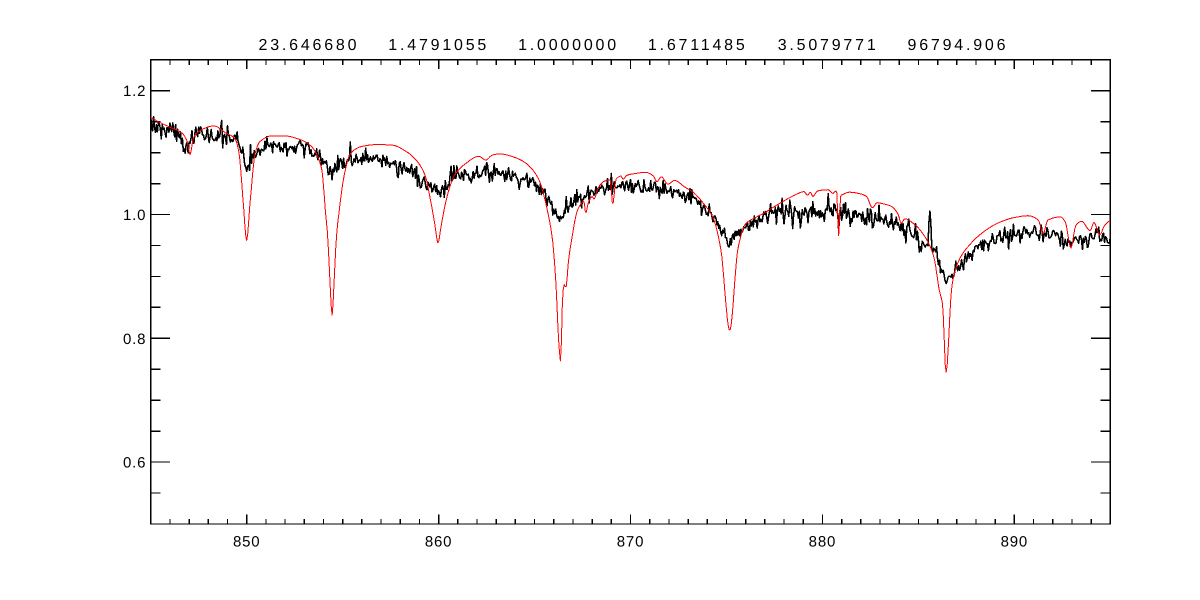 The image size is (1200, 600). What do you see at coordinates (246, 542) in the screenshot?
I see `svg-text: 850` at bounding box center [246, 542].